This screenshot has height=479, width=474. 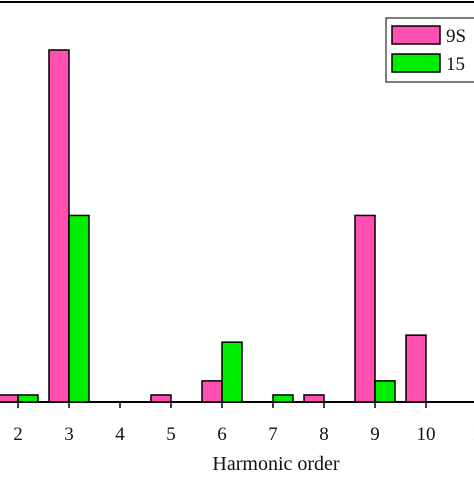 I want to click on x-tick-label: 2, so click(x=18, y=434).